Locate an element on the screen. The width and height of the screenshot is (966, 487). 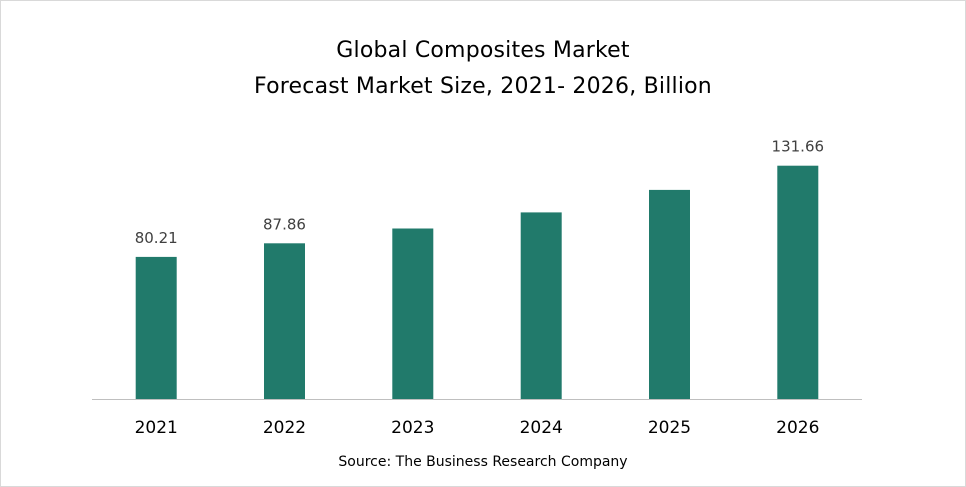
x-tick-label-2026: 2026 is located at coordinates (797, 428).